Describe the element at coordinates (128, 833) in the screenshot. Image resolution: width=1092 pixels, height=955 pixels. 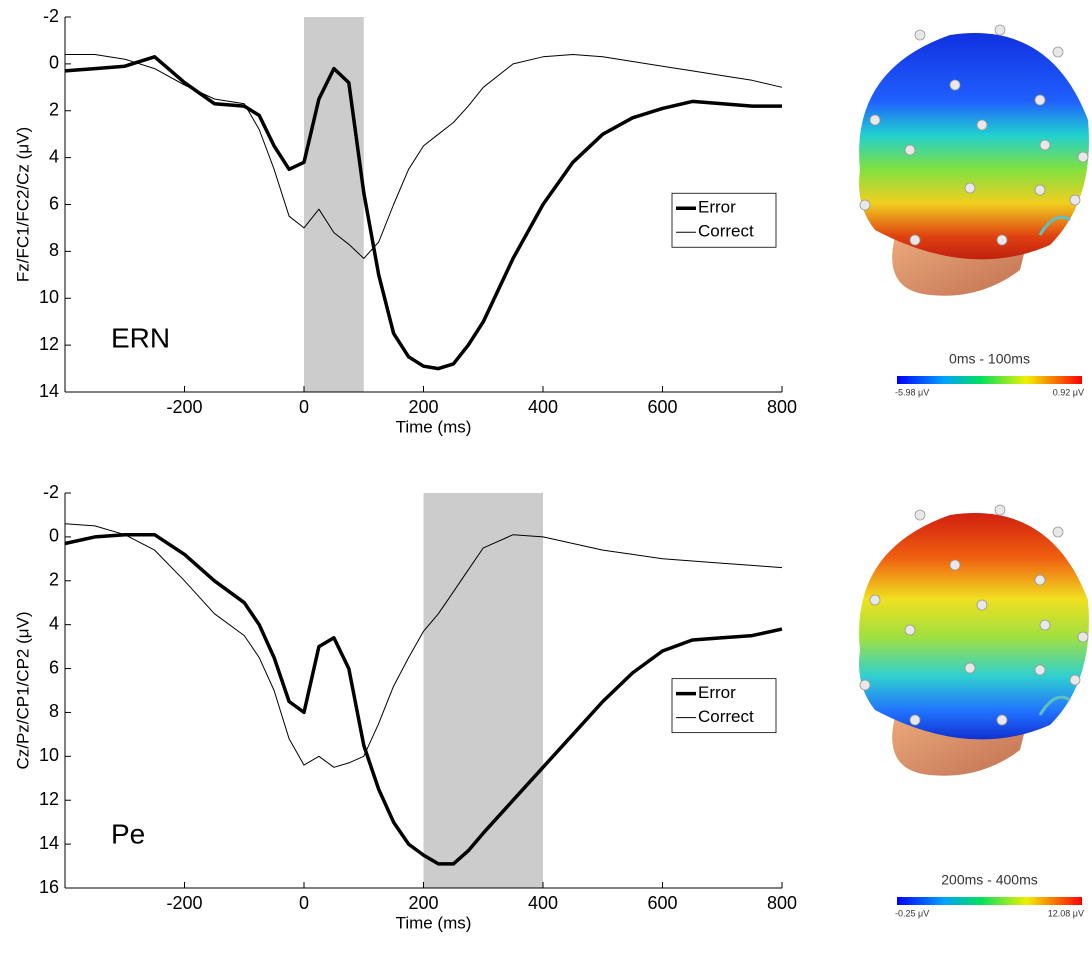
I see `annotation: Pe` at that location.